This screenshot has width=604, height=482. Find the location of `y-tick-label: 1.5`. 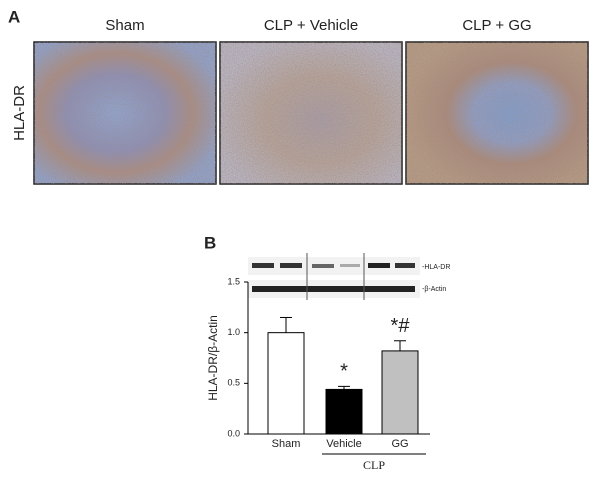

y-tick-label: 1.5 is located at coordinates (233, 281).